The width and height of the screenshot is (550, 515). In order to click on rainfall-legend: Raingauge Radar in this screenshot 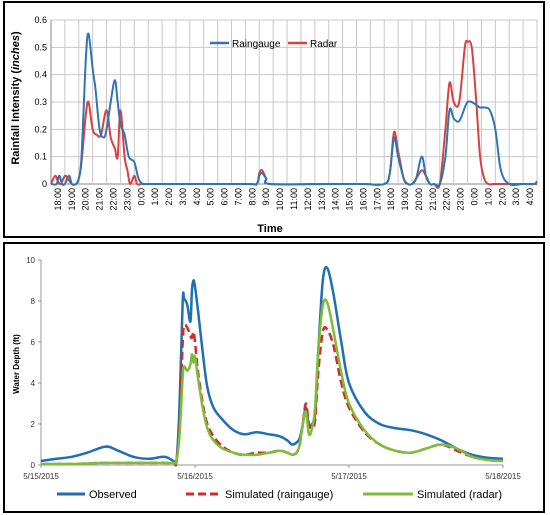, I will do `click(274, 44)`.